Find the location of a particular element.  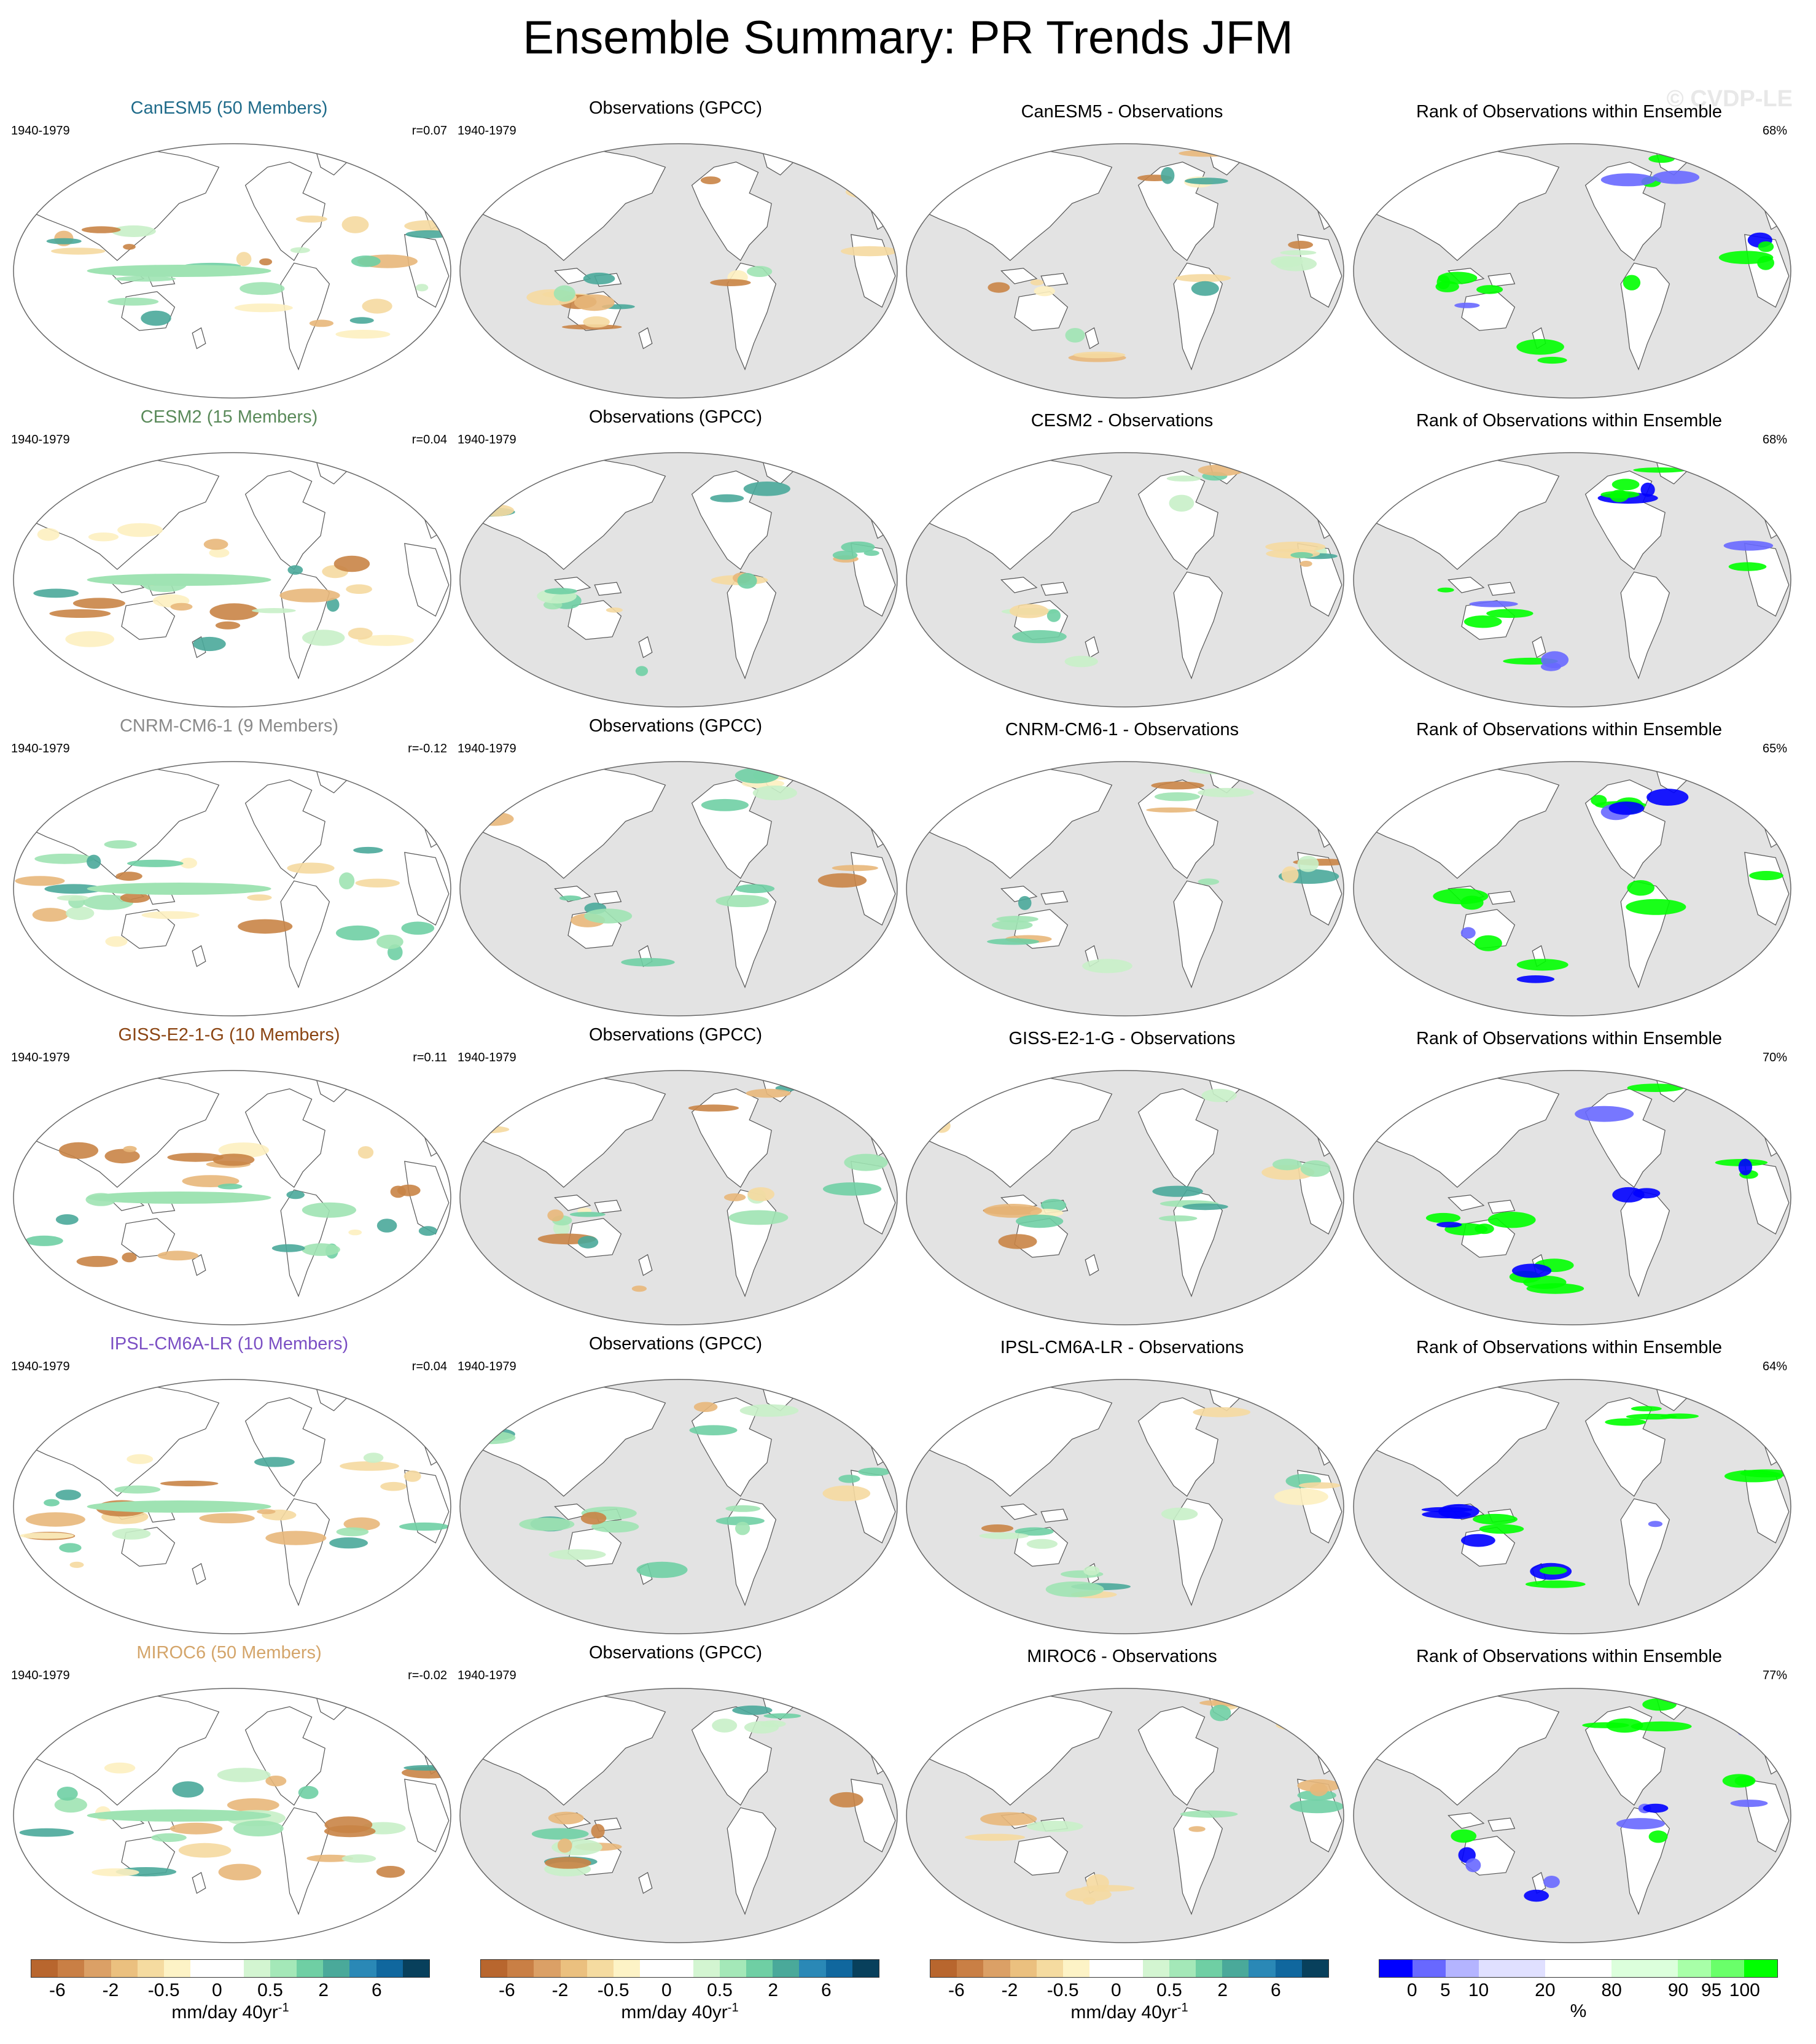

rank-map is located at coordinates (1572, 888).